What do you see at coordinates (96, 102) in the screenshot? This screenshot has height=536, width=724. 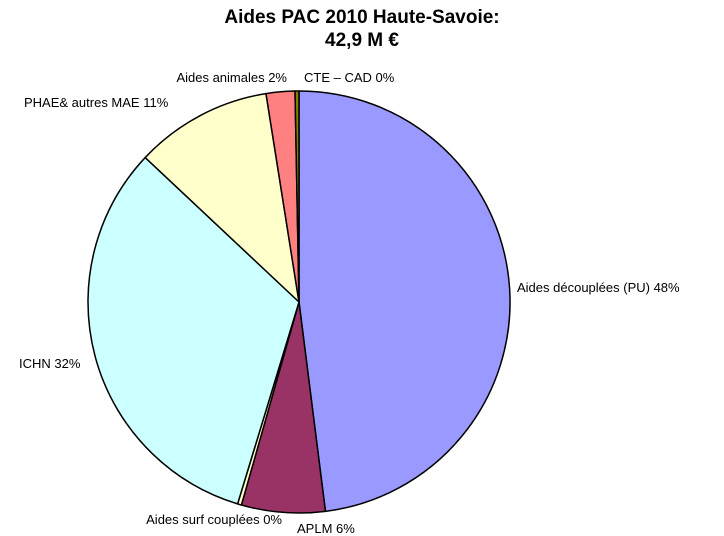 I see `slice-label: PHAE& autres MAE 11%` at bounding box center [96, 102].